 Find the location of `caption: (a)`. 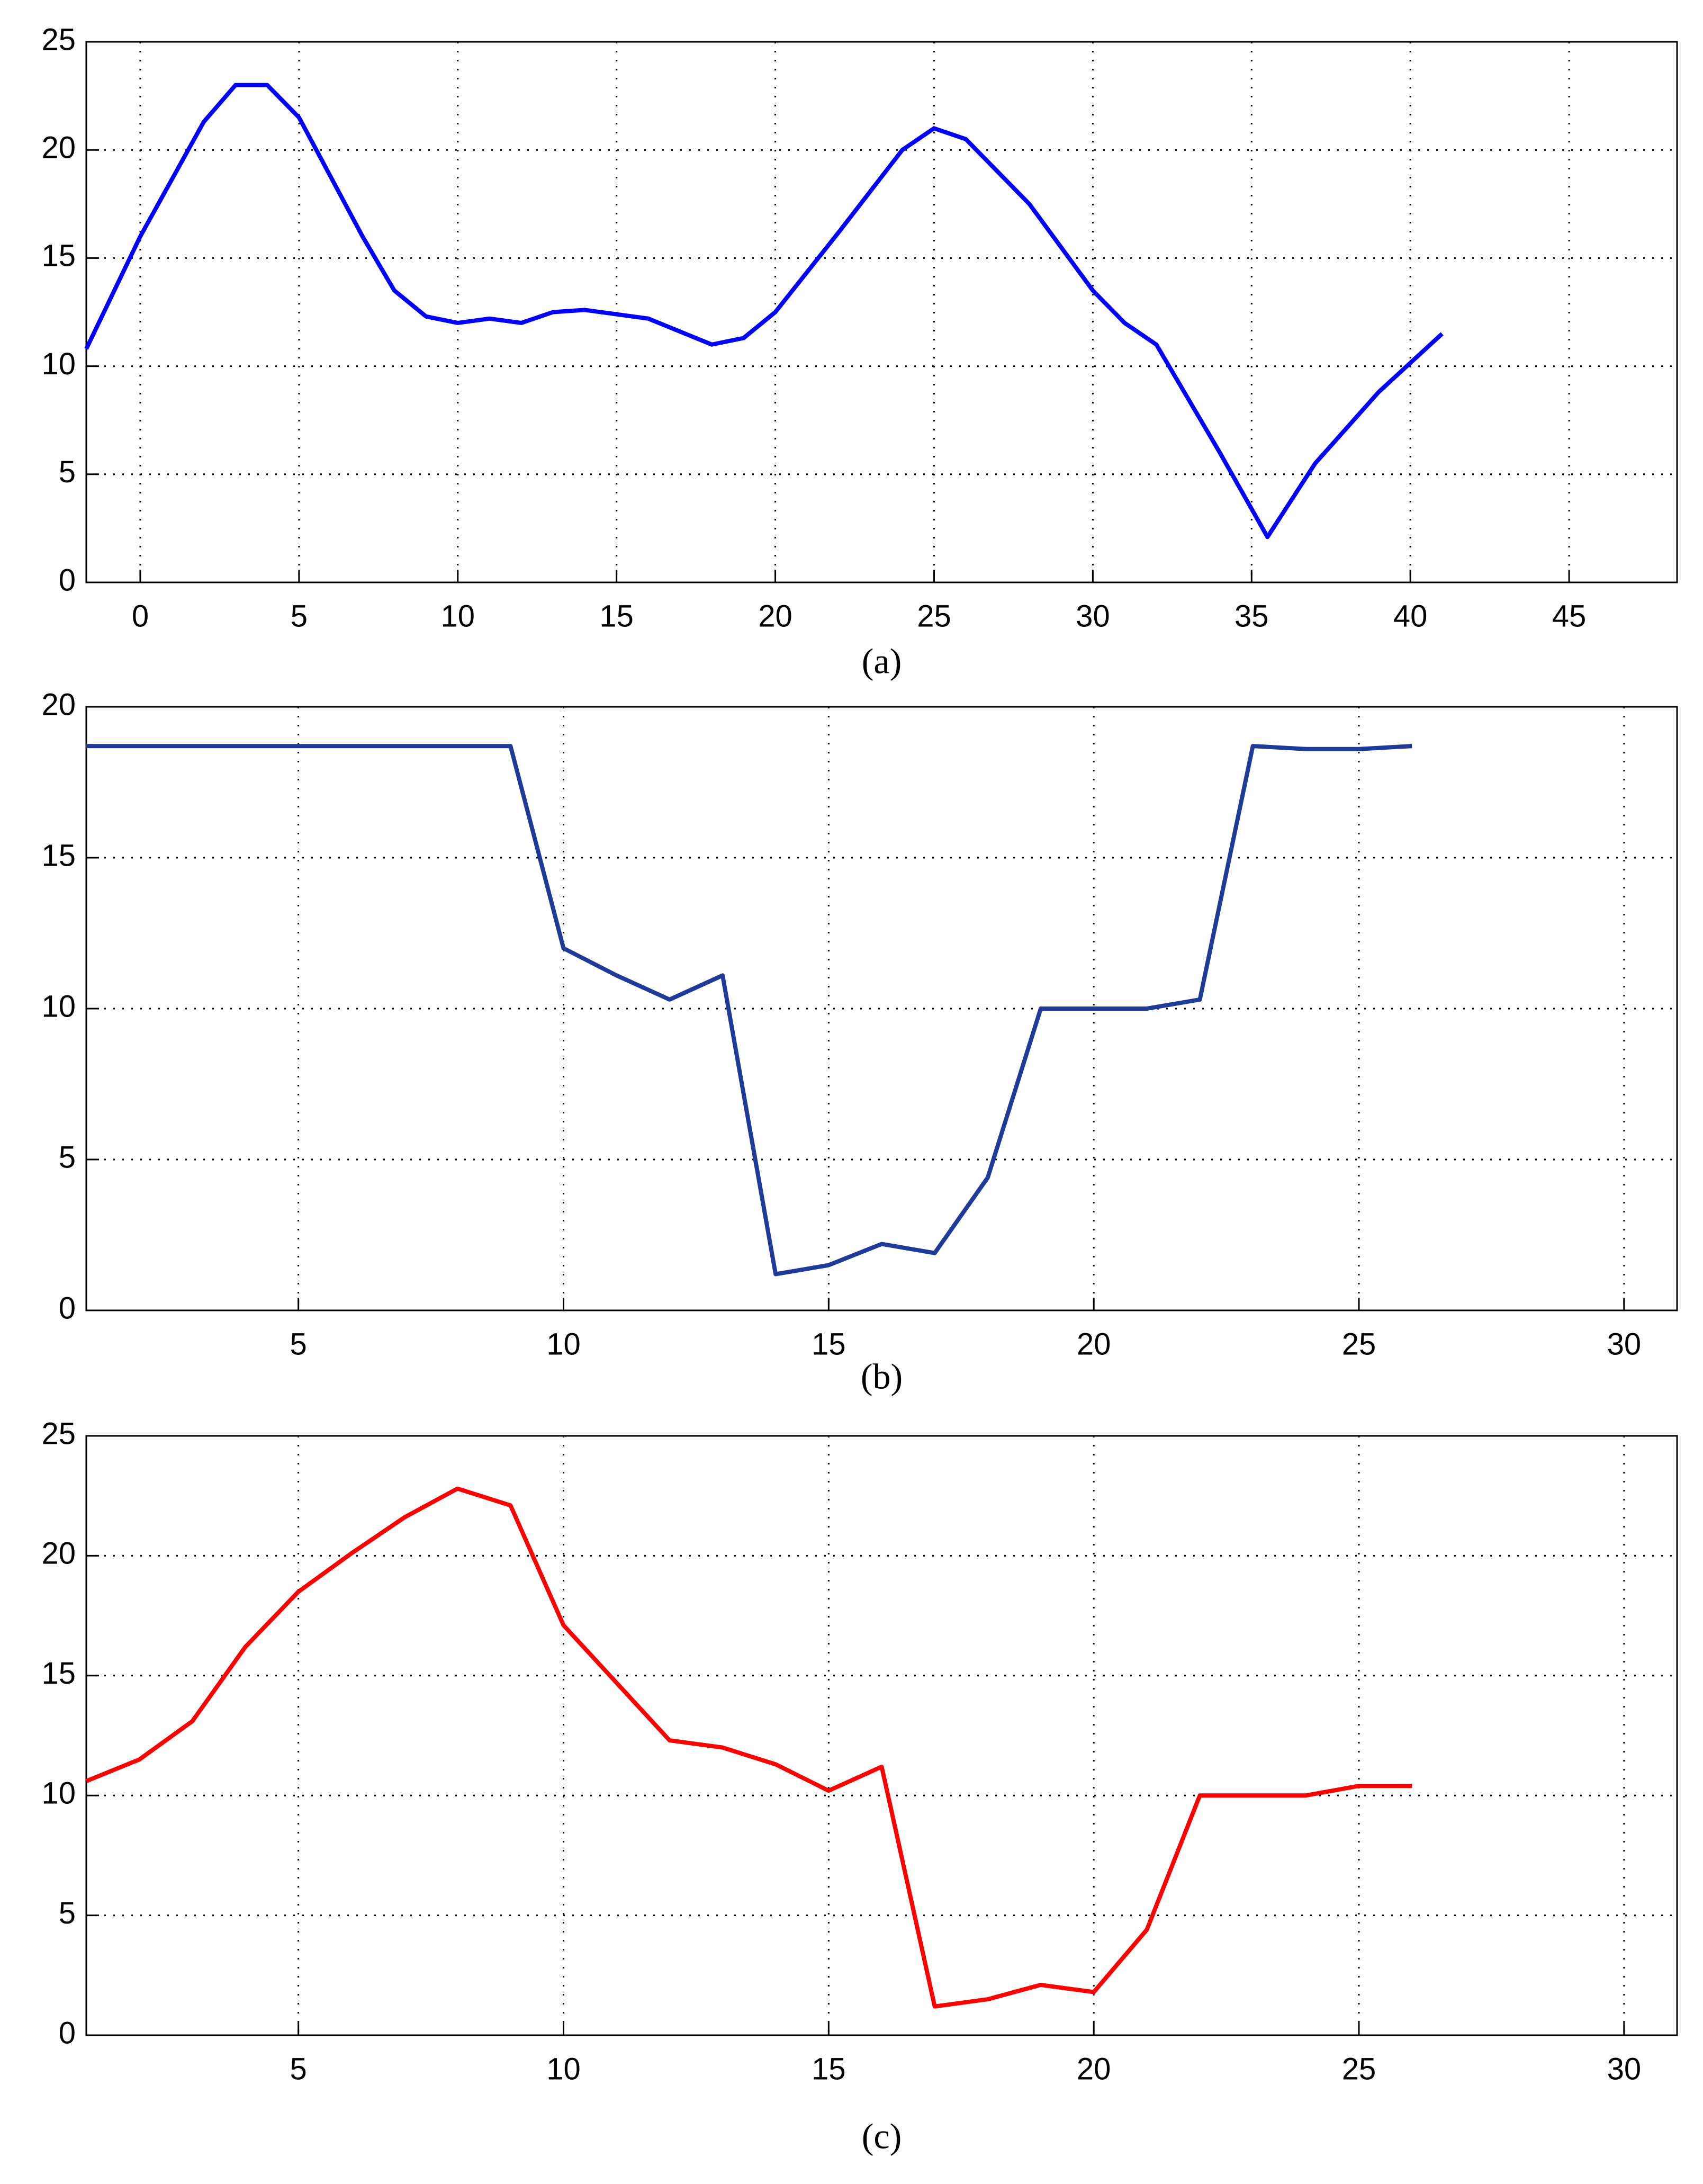

caption: (a) is located at coordinates (882, 661).